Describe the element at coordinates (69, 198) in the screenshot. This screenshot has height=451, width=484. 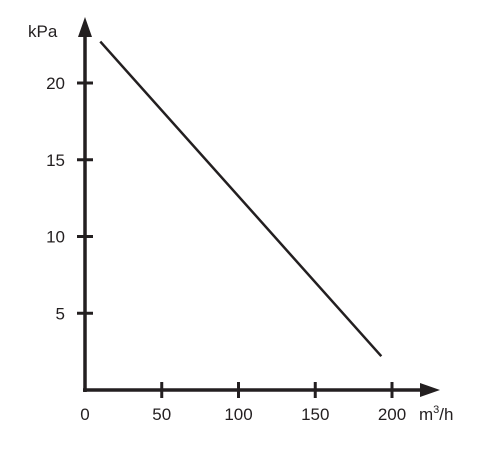
I see `y-ticks: 5 10 15 20` at that location.